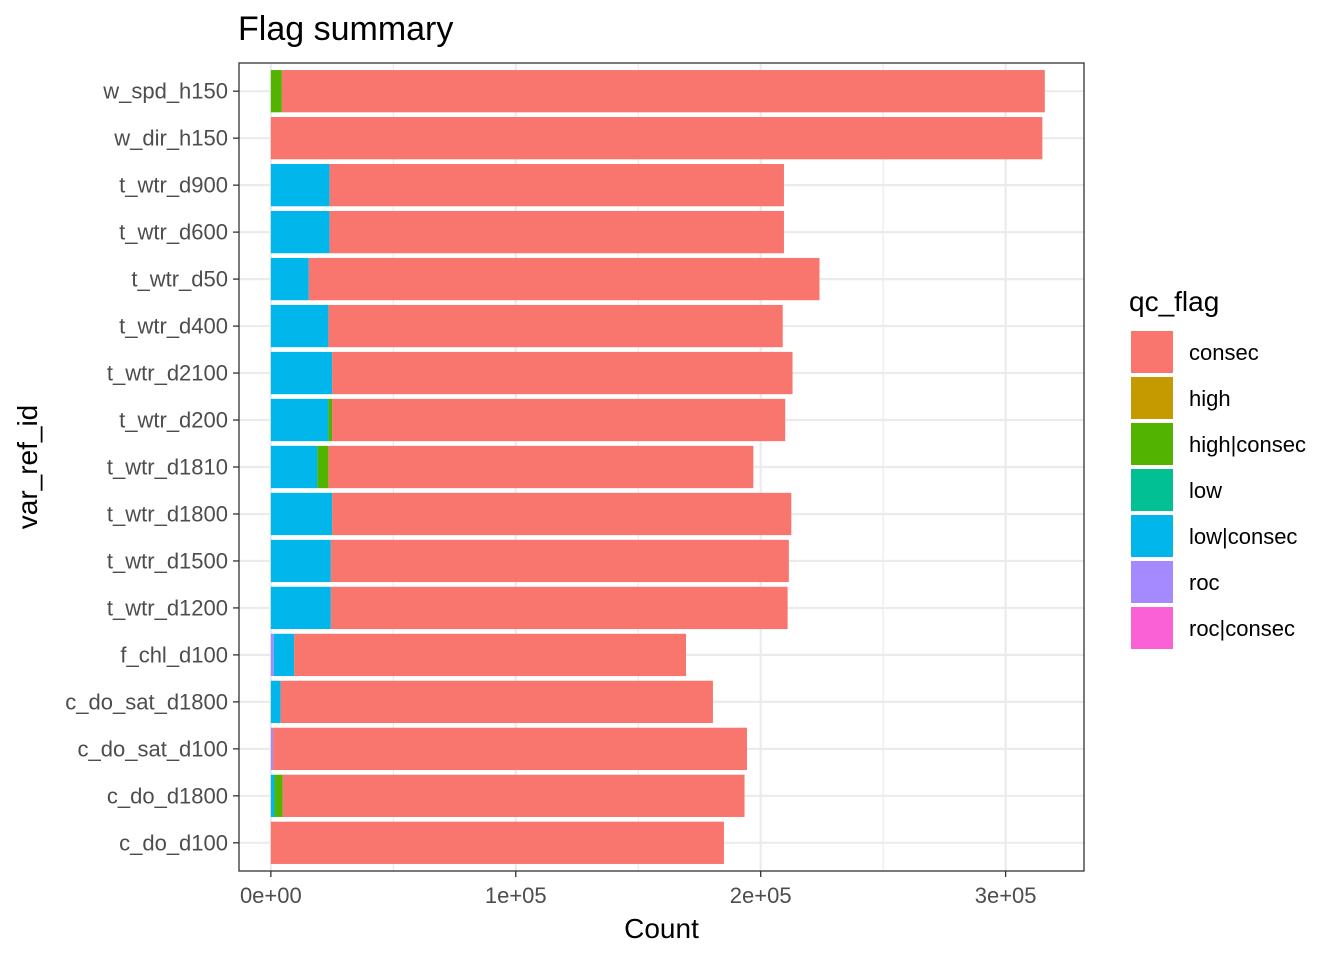 The width and height of the screenshot is (1344, 960). What do you see at coordinates (661, 928) in the screenshot?
I see `x-axis-title: Count` at bounding box center [661, 928].